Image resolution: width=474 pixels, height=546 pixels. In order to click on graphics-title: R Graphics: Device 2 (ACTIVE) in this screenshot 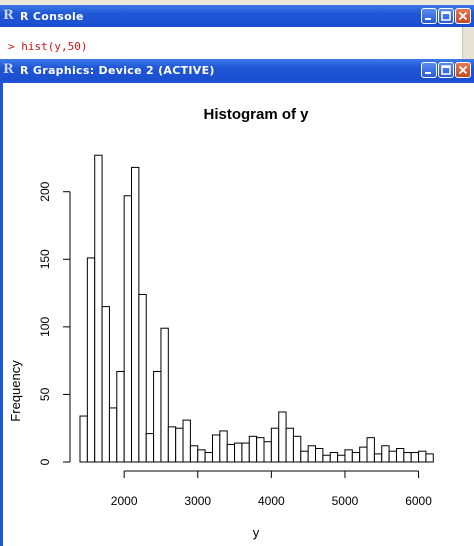, I will do `click(117, 70)`.